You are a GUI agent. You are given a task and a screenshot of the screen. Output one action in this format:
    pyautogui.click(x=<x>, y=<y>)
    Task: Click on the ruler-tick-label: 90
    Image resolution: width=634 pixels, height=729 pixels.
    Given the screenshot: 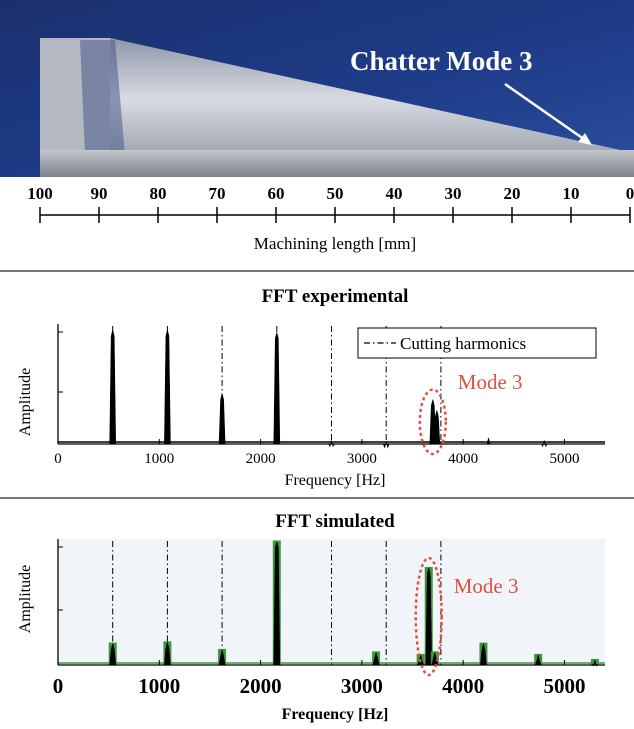 What is the action you would take?
    pyautogui.click(x=99, y=193)
    